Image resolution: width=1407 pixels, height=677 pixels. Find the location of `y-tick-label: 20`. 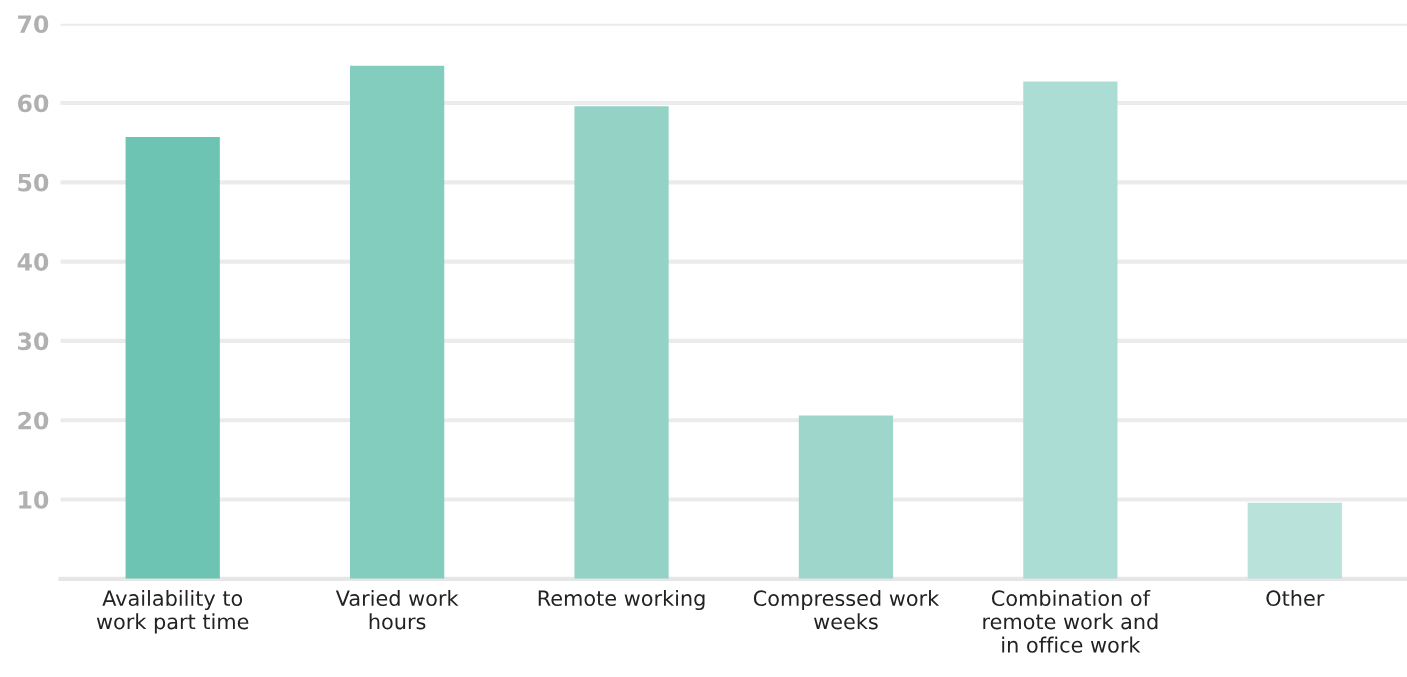

y-tick-label: 20 is located at coordinates (33, 420).